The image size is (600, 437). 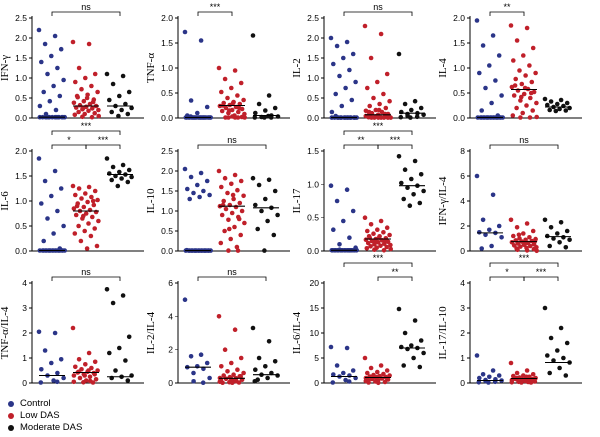 I want to click on y-axis, so click(x=524, y=332).